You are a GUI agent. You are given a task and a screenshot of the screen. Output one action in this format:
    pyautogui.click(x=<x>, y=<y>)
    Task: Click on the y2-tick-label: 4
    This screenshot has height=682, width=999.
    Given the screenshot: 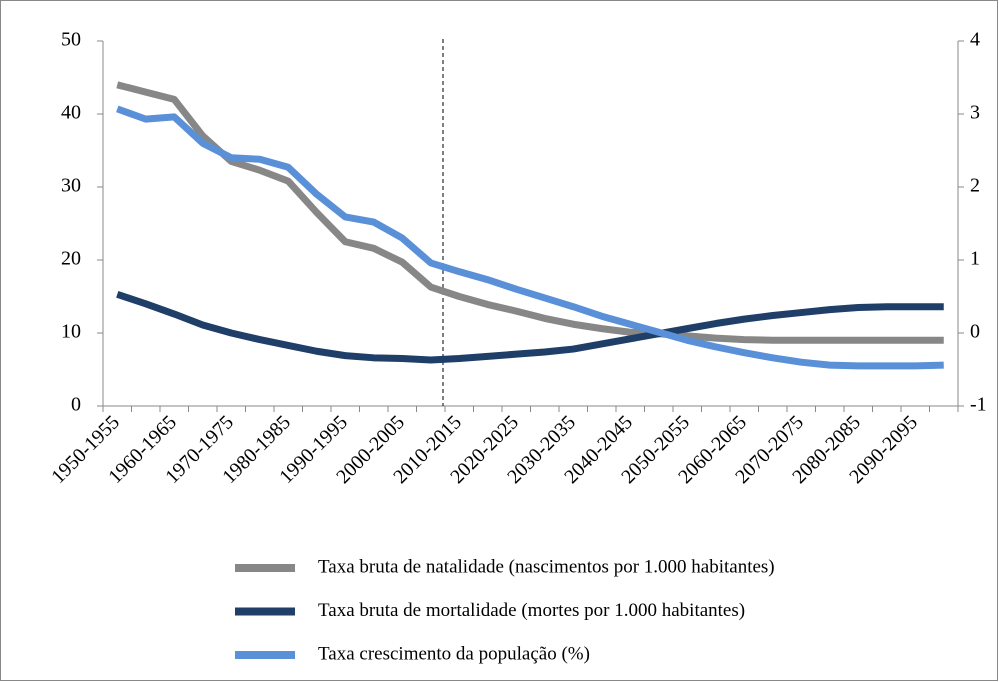 What is the action you would take?
    pyautogui.click(x=975, y=40)
    